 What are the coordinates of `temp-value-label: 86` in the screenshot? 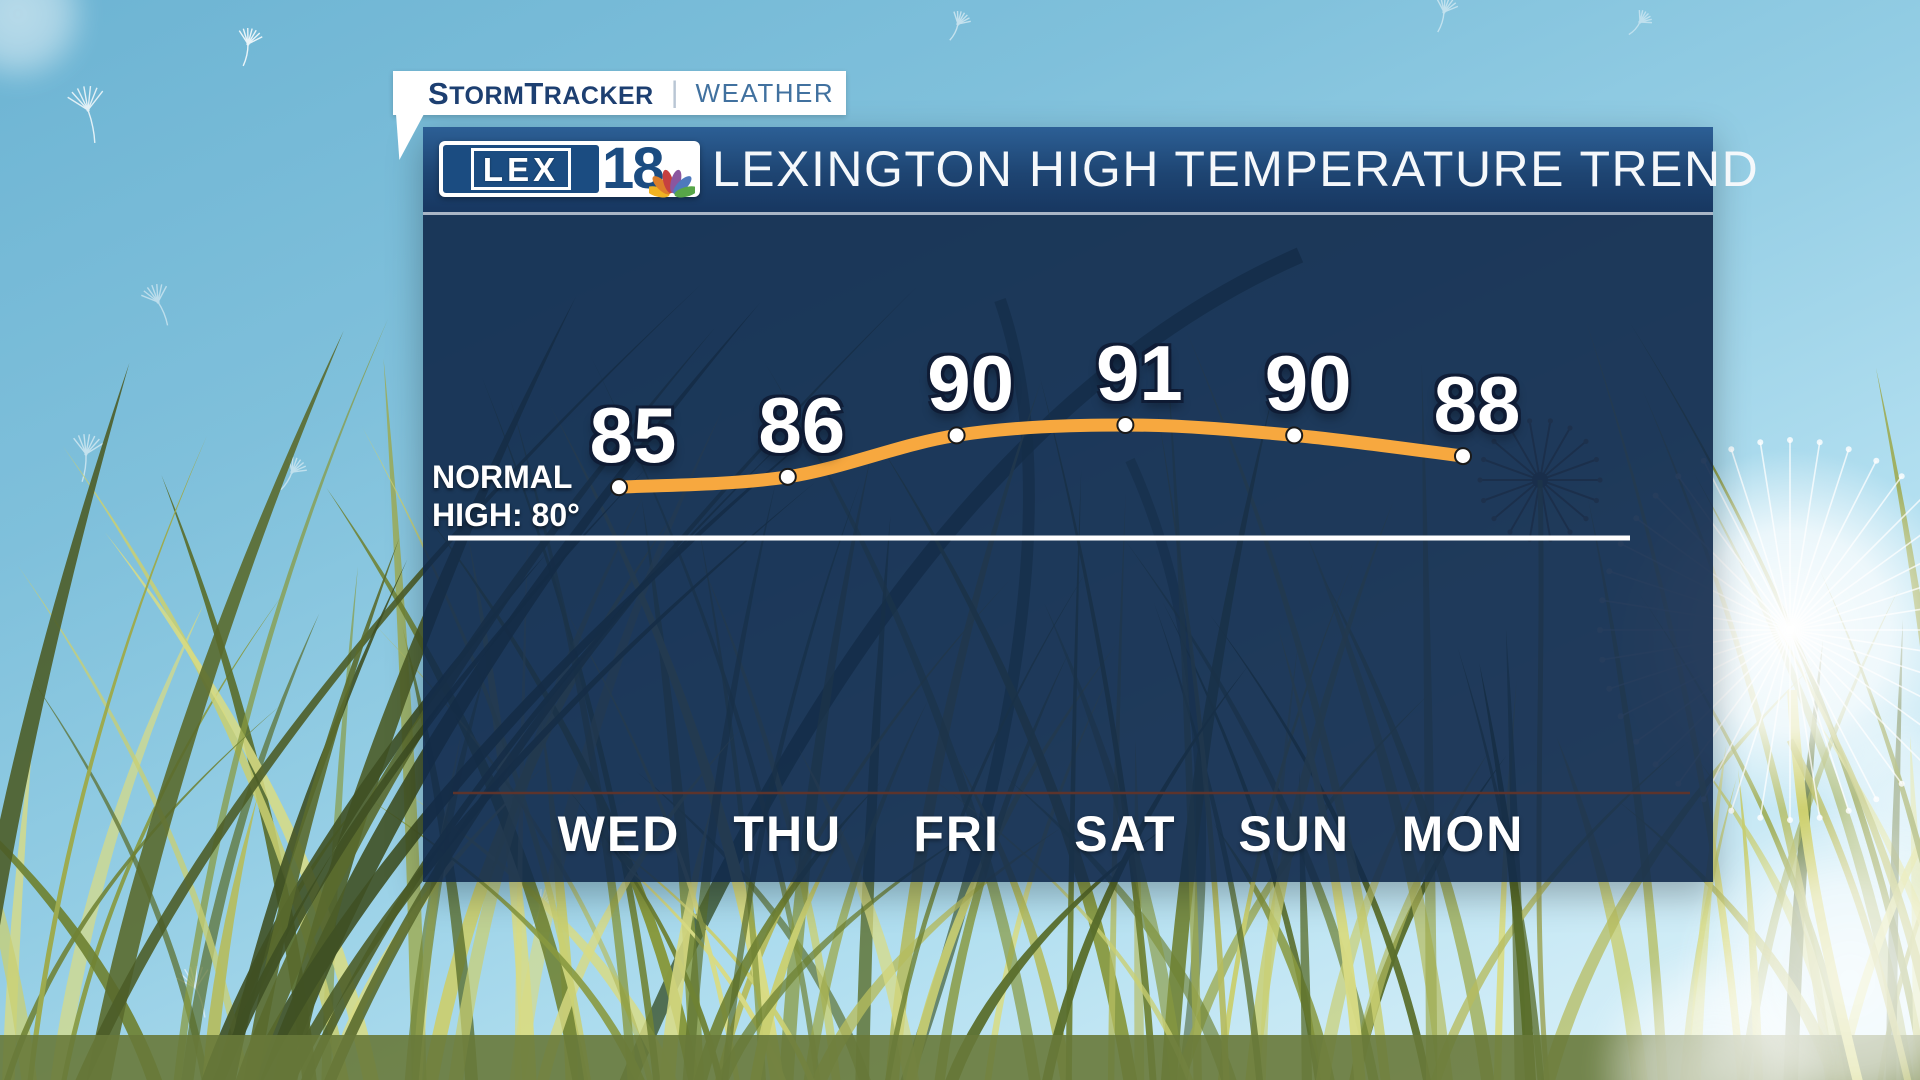 It's located at (802, 424).